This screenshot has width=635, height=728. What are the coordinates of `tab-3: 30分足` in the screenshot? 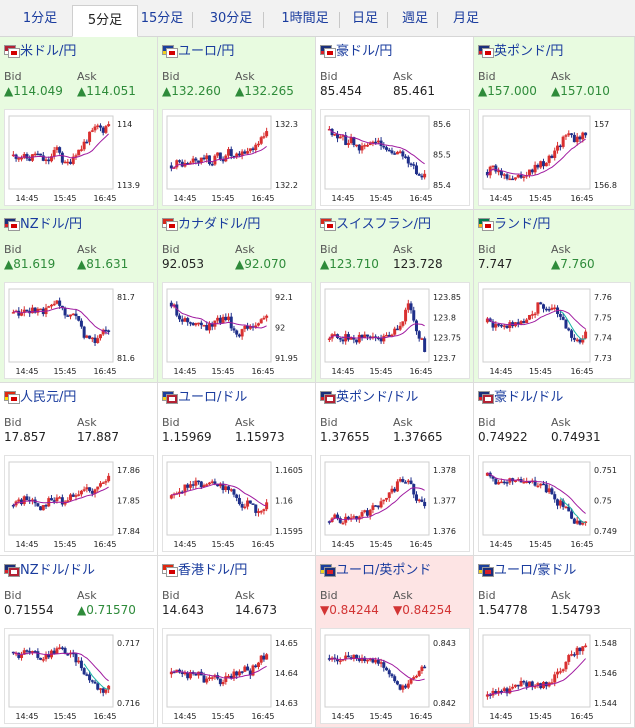 It's located at (231, 18).